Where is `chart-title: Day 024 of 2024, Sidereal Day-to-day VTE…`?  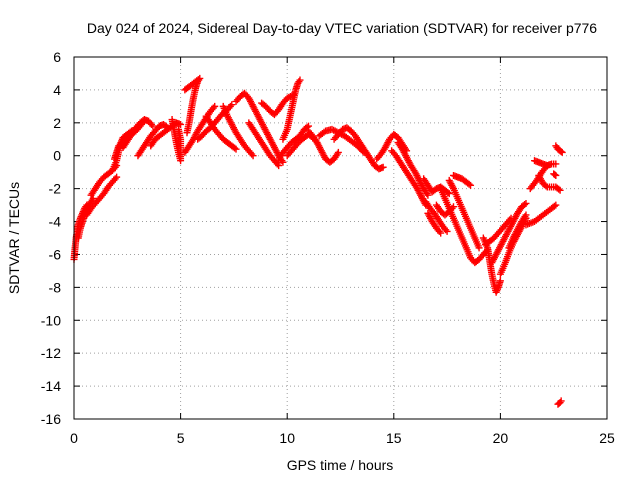 chart-title: Day 024 of 2024, Sidereal Day-to-day VTE… is located at coordinates (342, 28).